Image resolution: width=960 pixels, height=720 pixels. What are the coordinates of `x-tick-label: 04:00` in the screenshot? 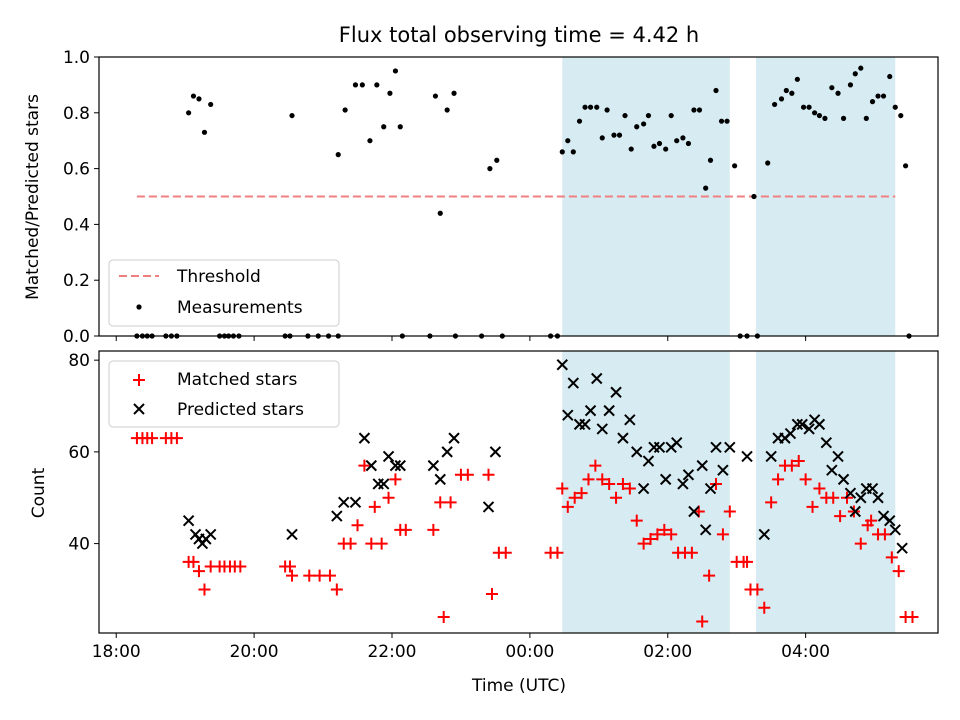 It's located at (805, 652).